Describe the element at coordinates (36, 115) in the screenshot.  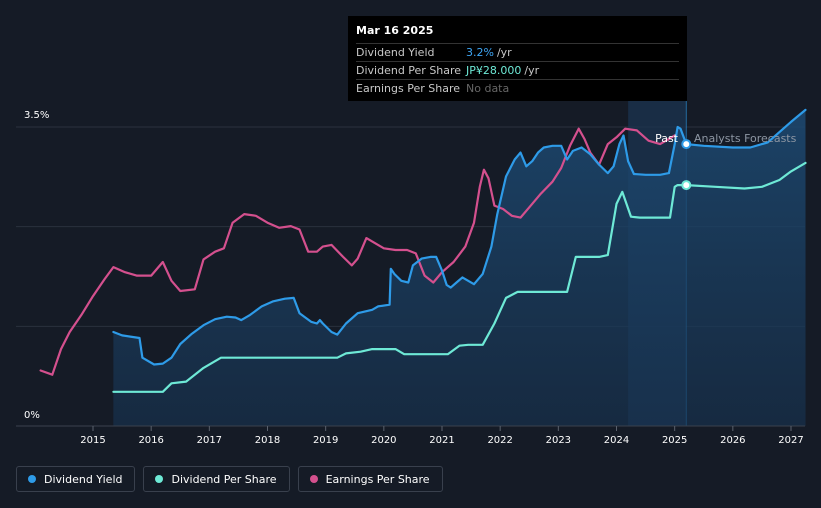
I see `y-tick-label-top: 3.5%` at that location.